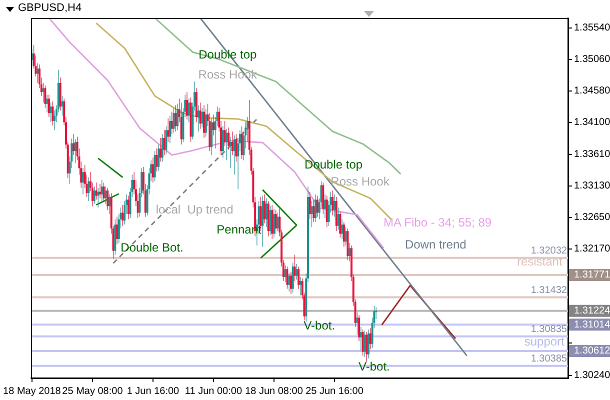 This screenshot has height=400, width=610. I want to click on y-tick-label: 1.33130, so click(592, 186).